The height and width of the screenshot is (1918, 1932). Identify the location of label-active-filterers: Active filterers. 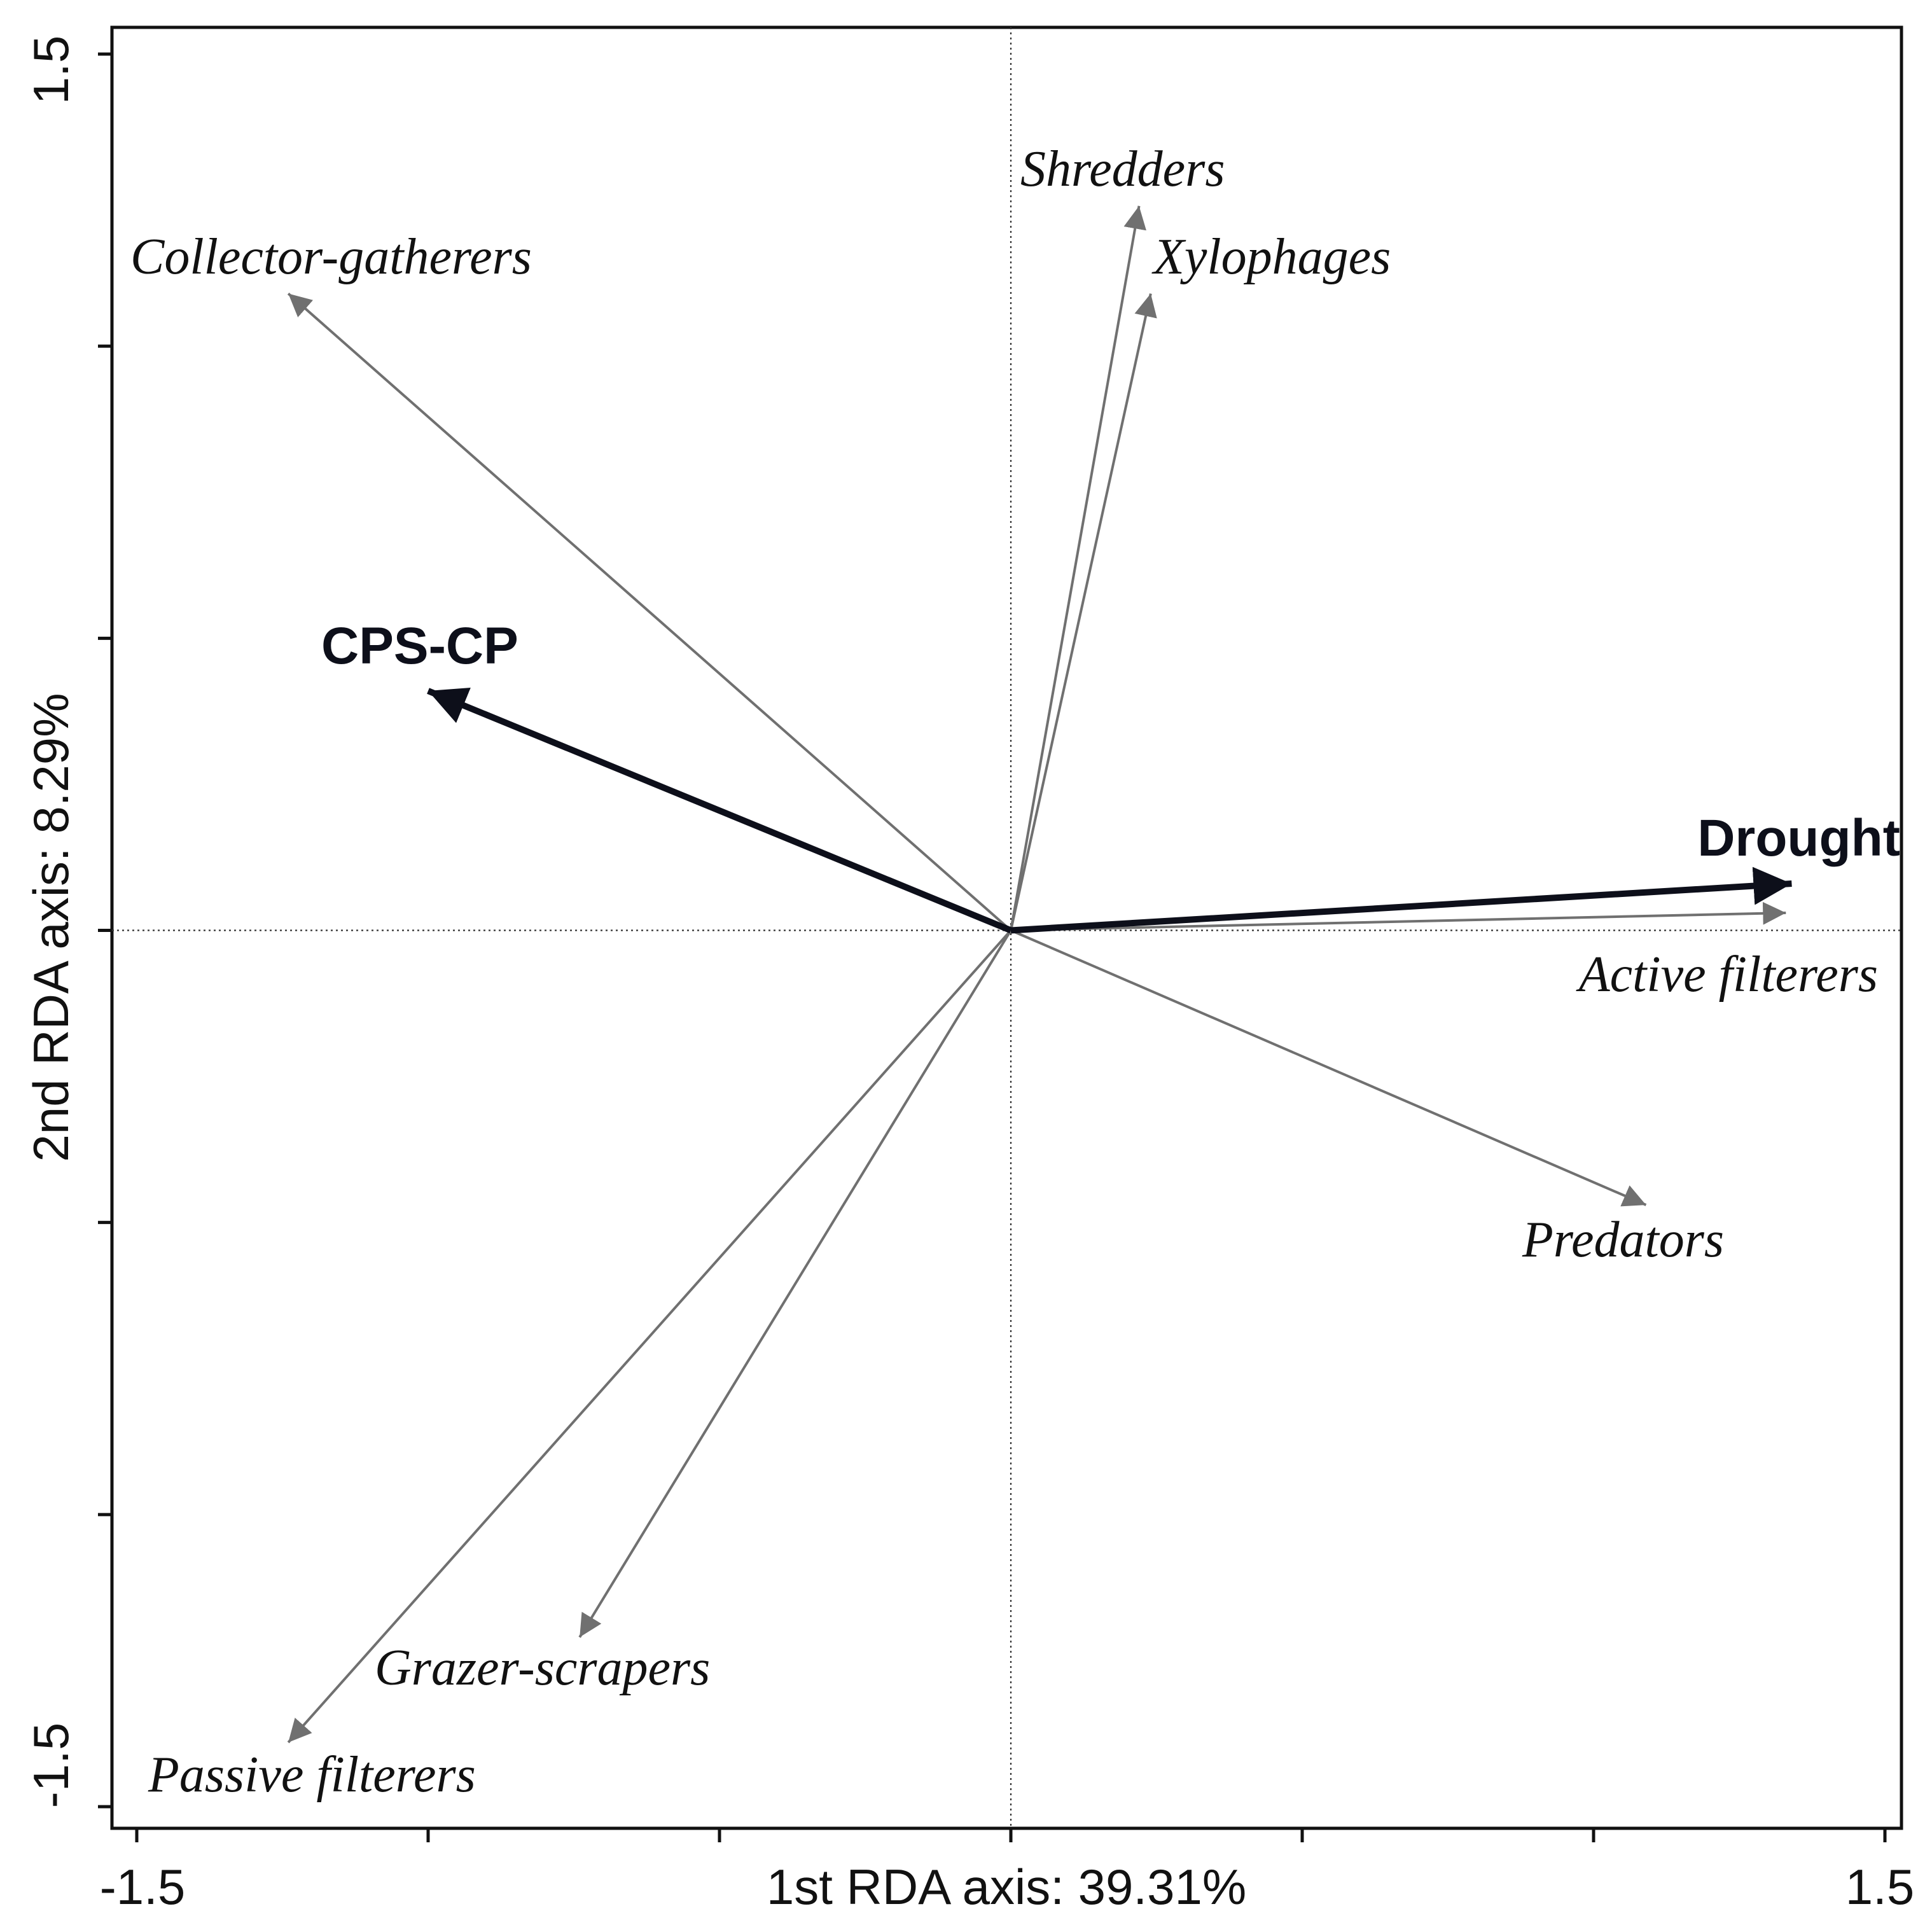
(1727, 975).